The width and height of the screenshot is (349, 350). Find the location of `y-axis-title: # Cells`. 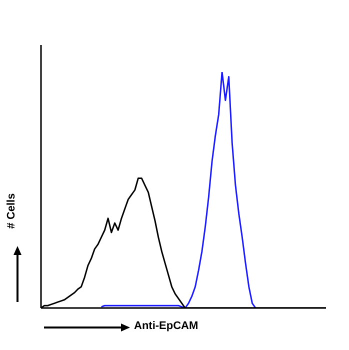

y-axis-title: # Cells is located at coordinates (12, 211).